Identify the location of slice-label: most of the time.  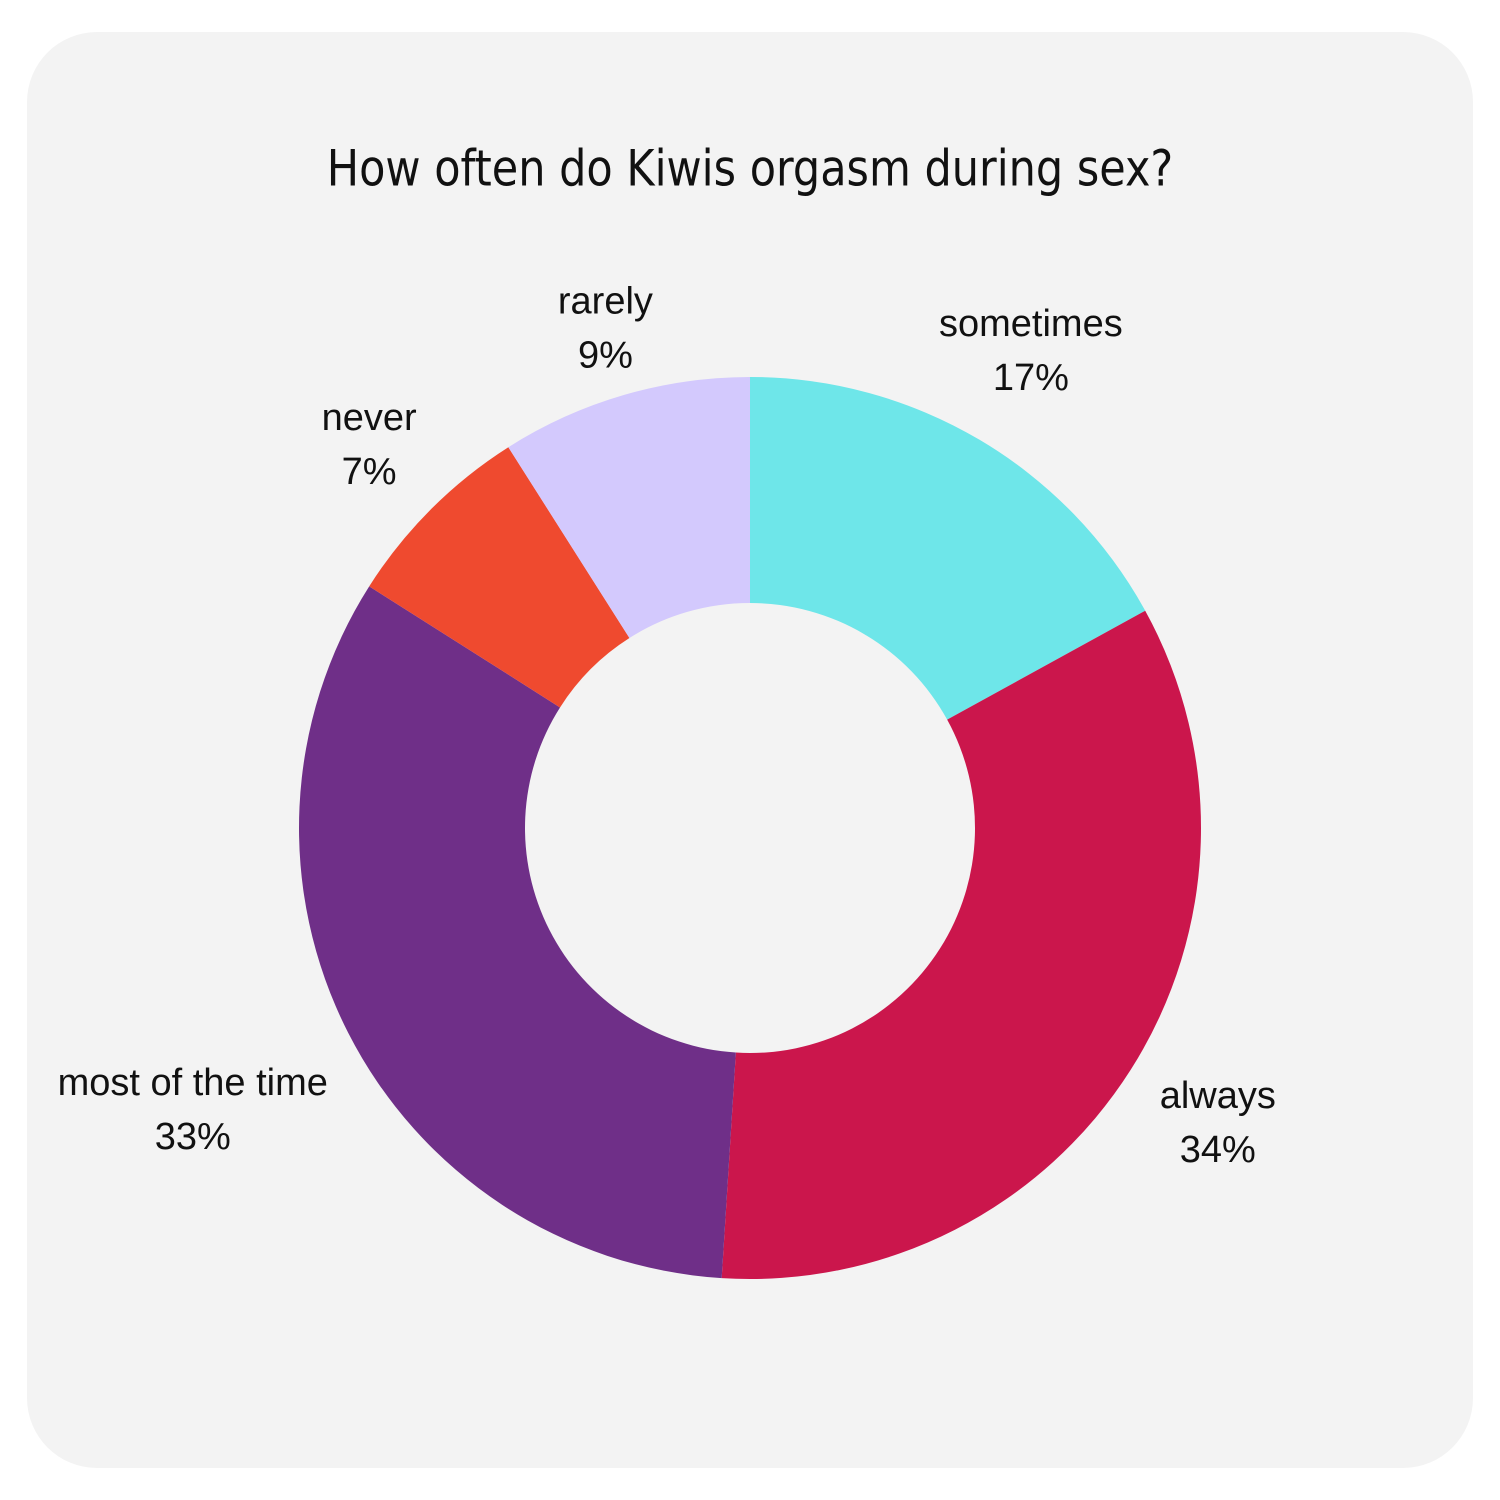
(193, 1083).